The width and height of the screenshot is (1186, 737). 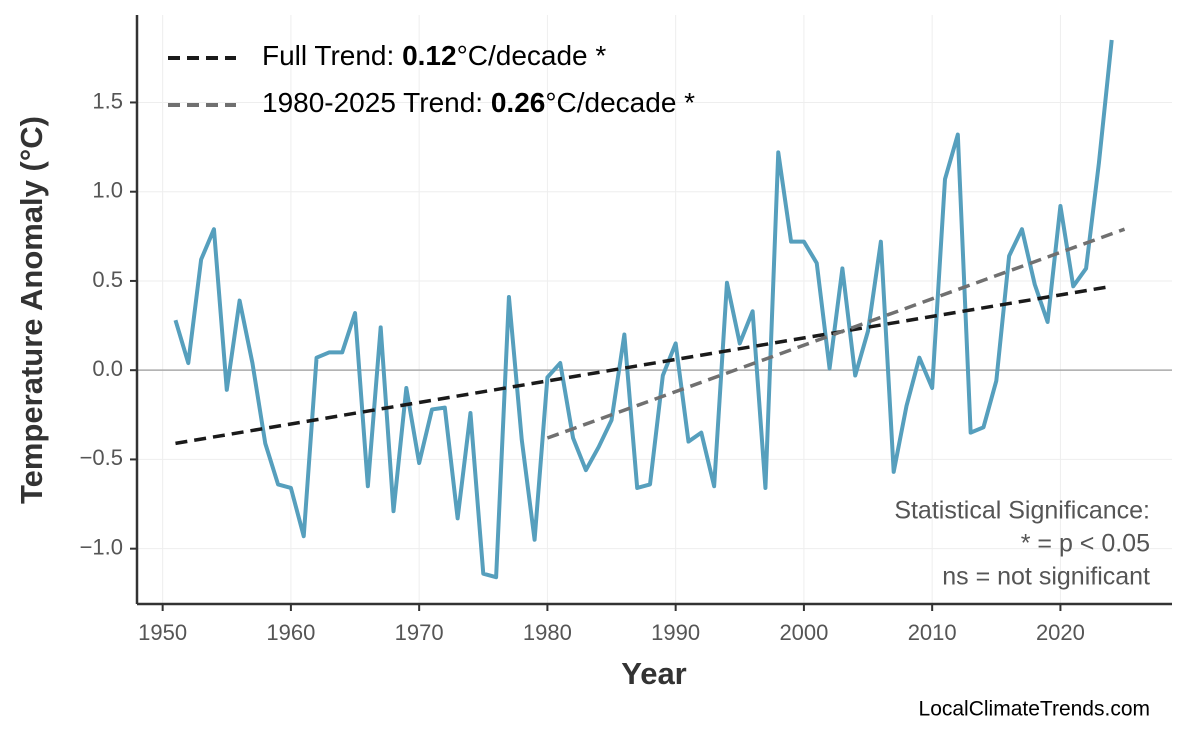 I want to click on legend-text: 0.12, so click(x=429, y=55).